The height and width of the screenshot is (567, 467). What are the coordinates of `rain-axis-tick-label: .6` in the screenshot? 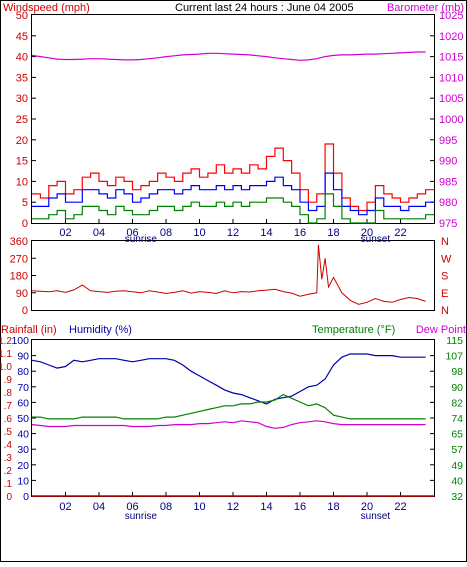 It's located at (8, 419).